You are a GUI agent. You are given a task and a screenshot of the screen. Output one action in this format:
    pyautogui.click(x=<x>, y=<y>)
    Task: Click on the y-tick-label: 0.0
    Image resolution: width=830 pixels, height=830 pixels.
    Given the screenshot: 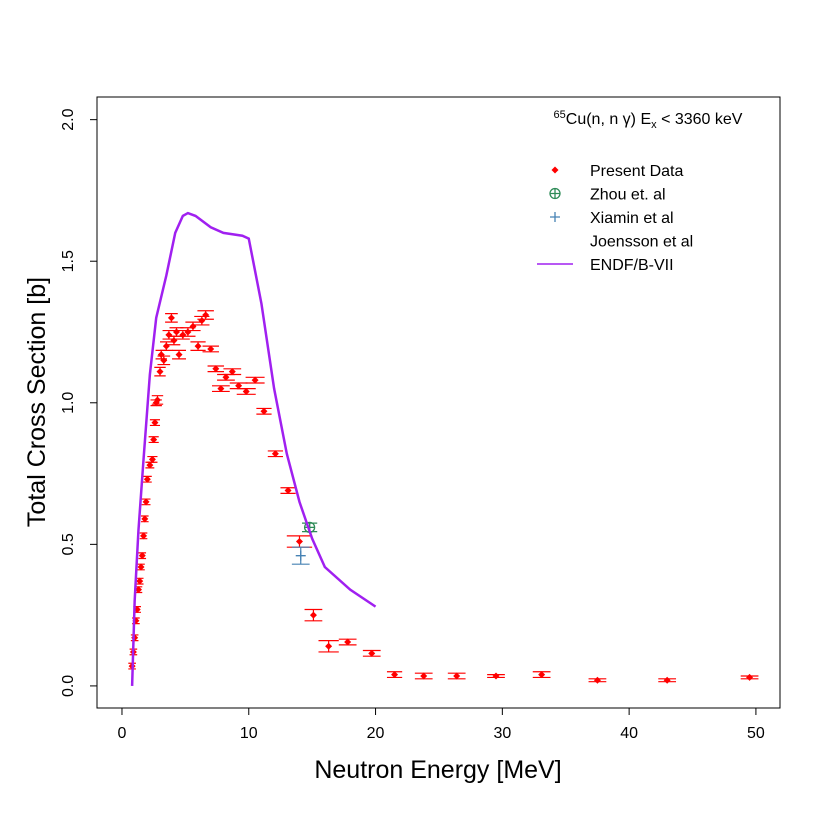 What is the action you would take?
    pyautogui.click(x=68, y=686)
    